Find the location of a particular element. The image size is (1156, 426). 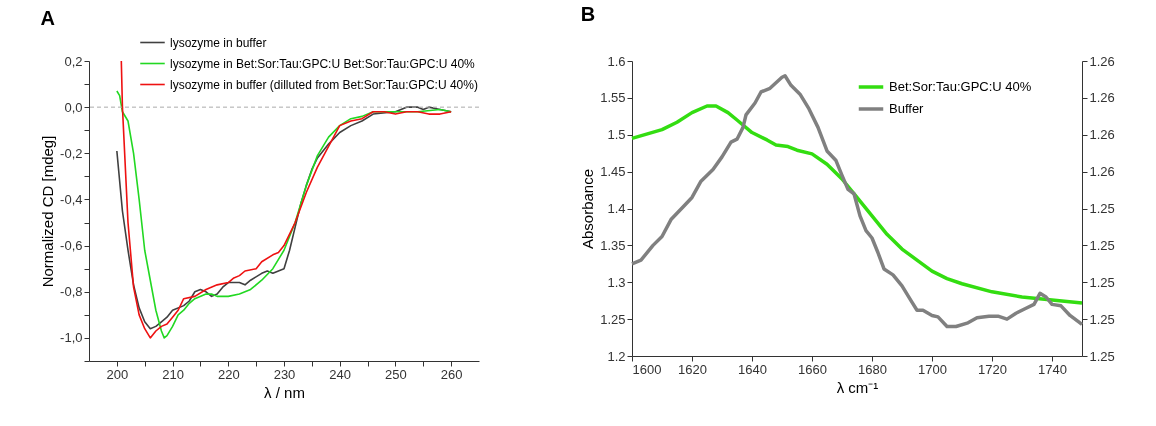

y-tick-label: 1.25 is located at coordinates (613, 319).